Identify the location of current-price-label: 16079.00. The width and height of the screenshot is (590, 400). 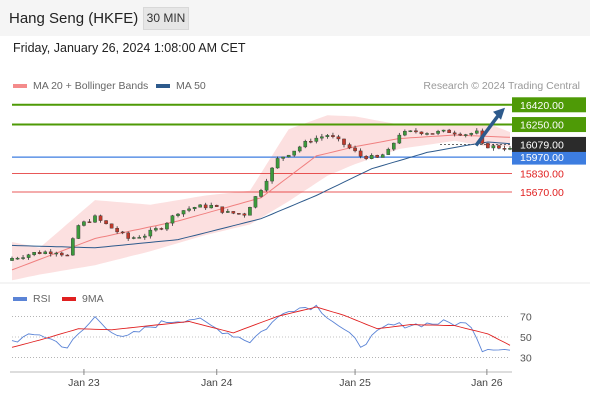
(542, 145).